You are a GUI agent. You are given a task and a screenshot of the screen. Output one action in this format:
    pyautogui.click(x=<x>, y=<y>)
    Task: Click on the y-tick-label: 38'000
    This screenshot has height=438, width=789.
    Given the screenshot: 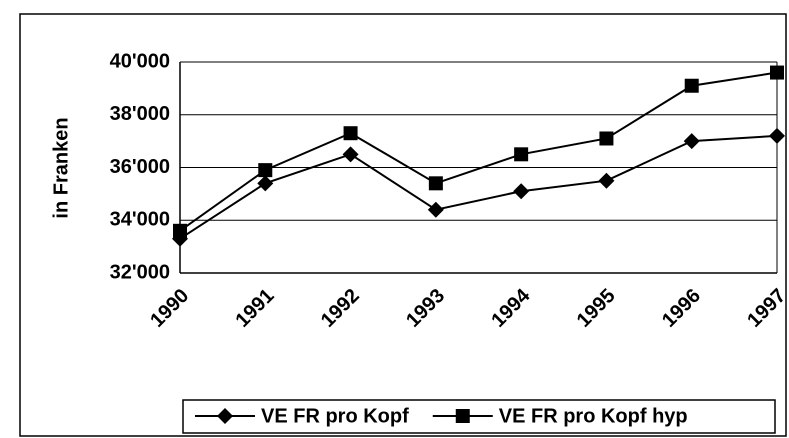 What is the action you would take?
    pyautogui.click(x=140, y=114)
    